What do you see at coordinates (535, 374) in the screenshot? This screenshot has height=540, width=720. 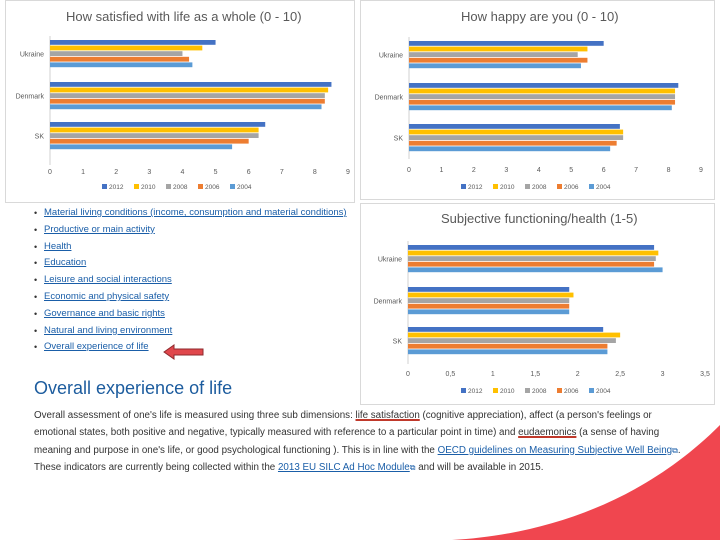 I see `x-tick-label: 1,5` at bounding box center [535, 374].